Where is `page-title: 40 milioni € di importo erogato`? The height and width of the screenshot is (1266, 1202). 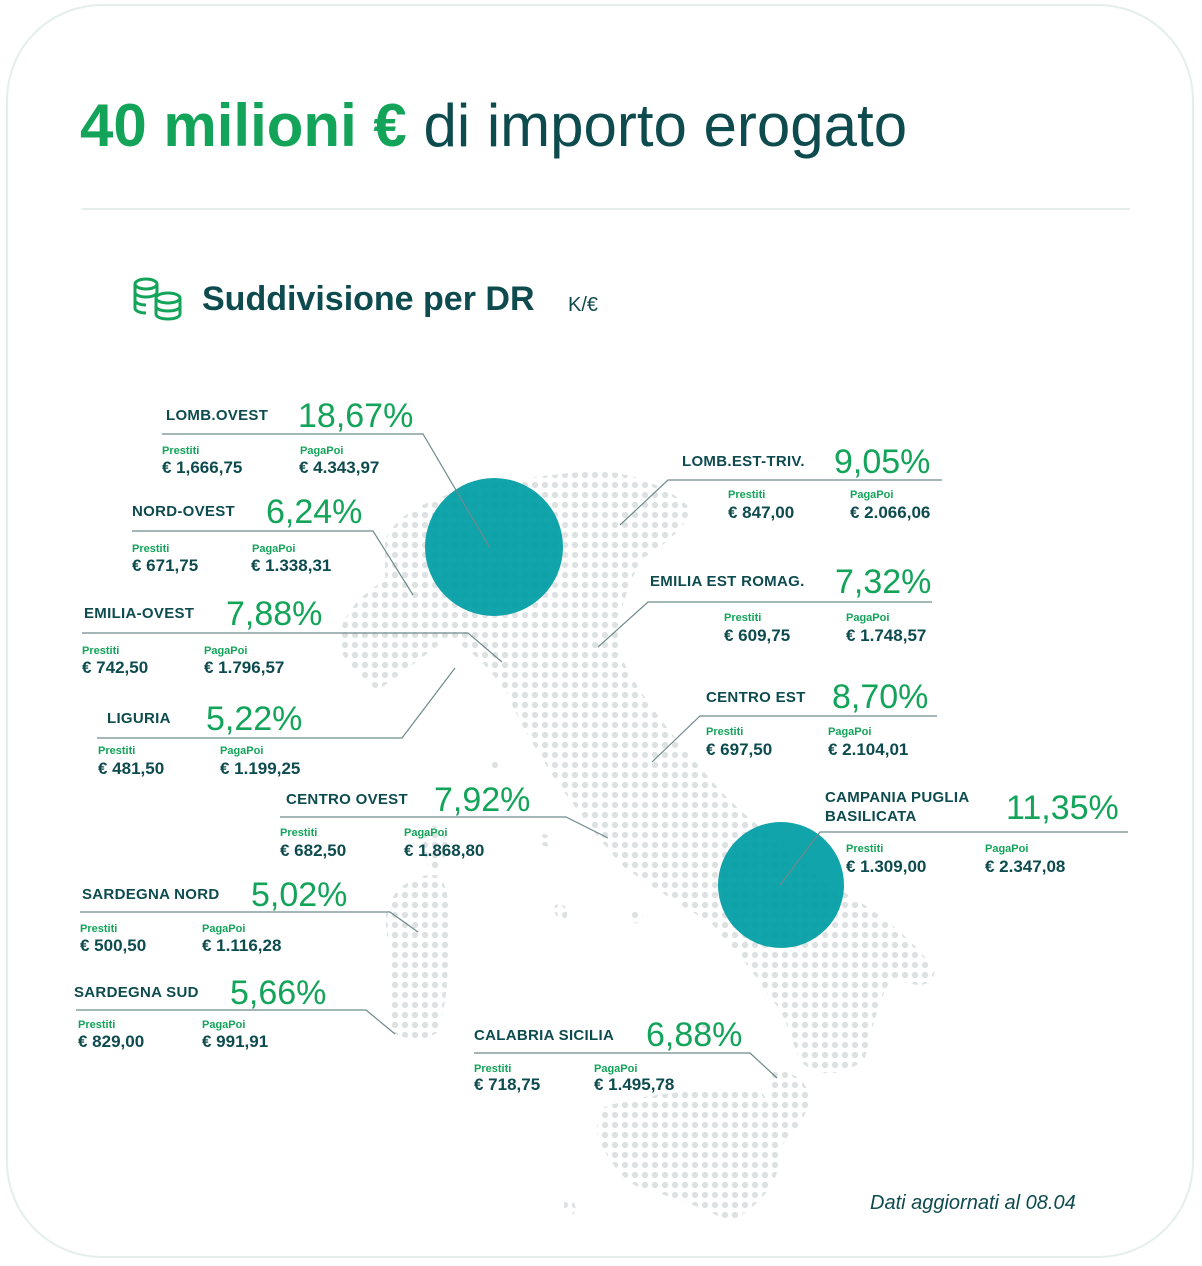
page-title: 40 milioni € di importo erogato is located at coordinates (493, 126).